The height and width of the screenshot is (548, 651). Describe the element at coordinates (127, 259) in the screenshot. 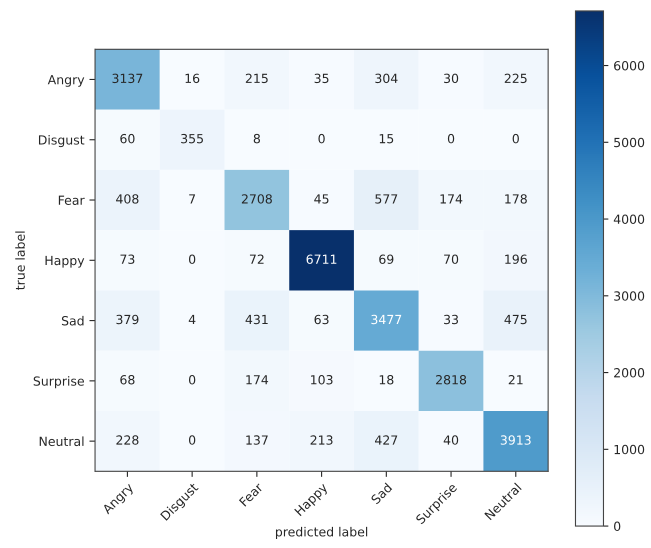

I see `data-label: 73` at that location.